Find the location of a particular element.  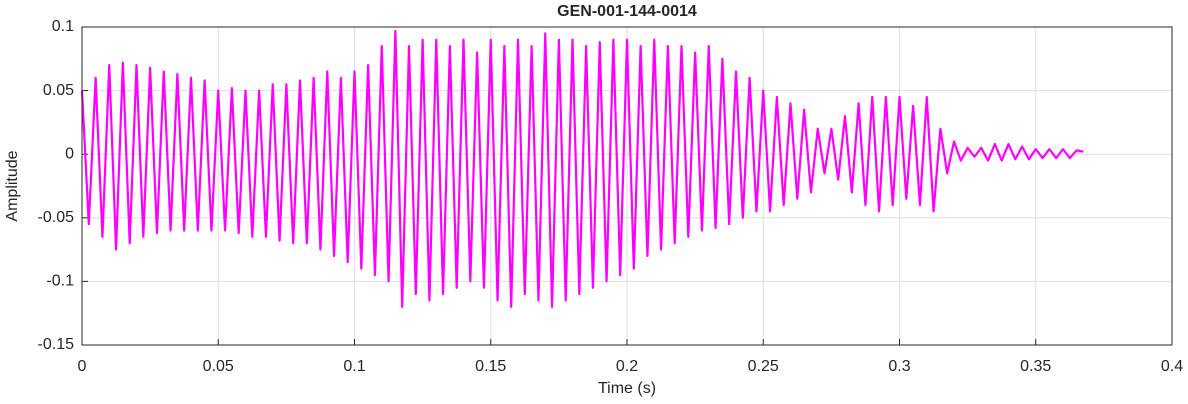

x-tick-label: 0.05 is located at coordinates (218, 366).